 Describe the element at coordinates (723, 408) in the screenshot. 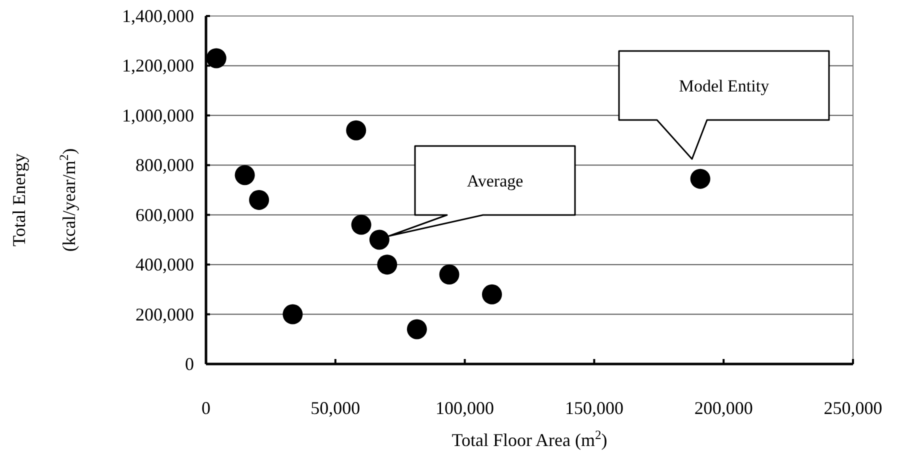

I see `x-tick-label: 200,000` at that location.